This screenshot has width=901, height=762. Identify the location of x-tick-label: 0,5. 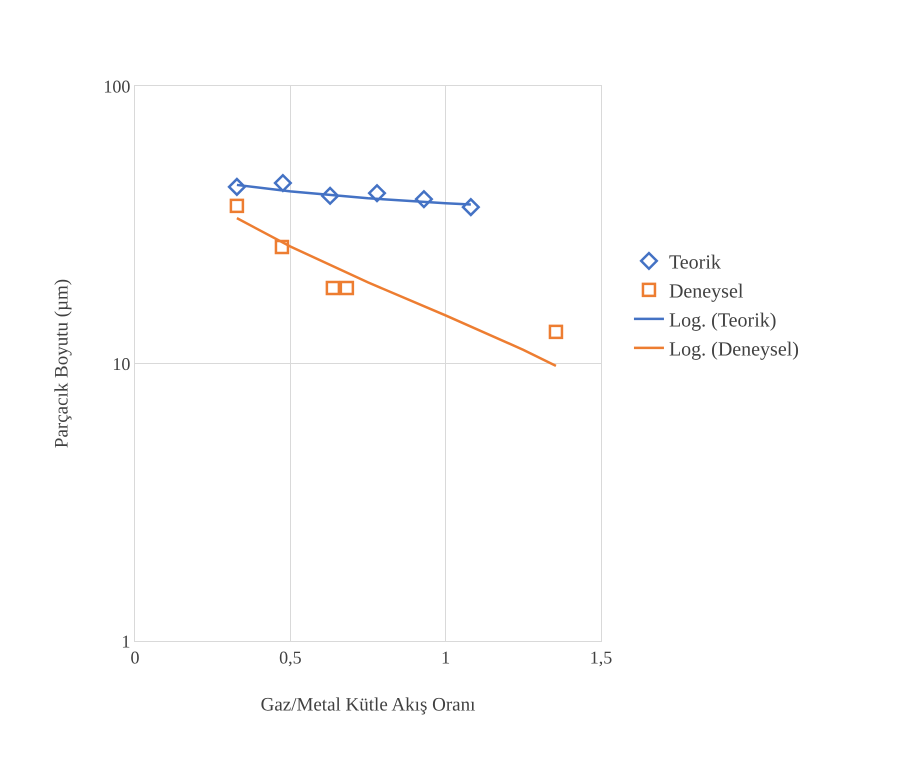
(290, 658).